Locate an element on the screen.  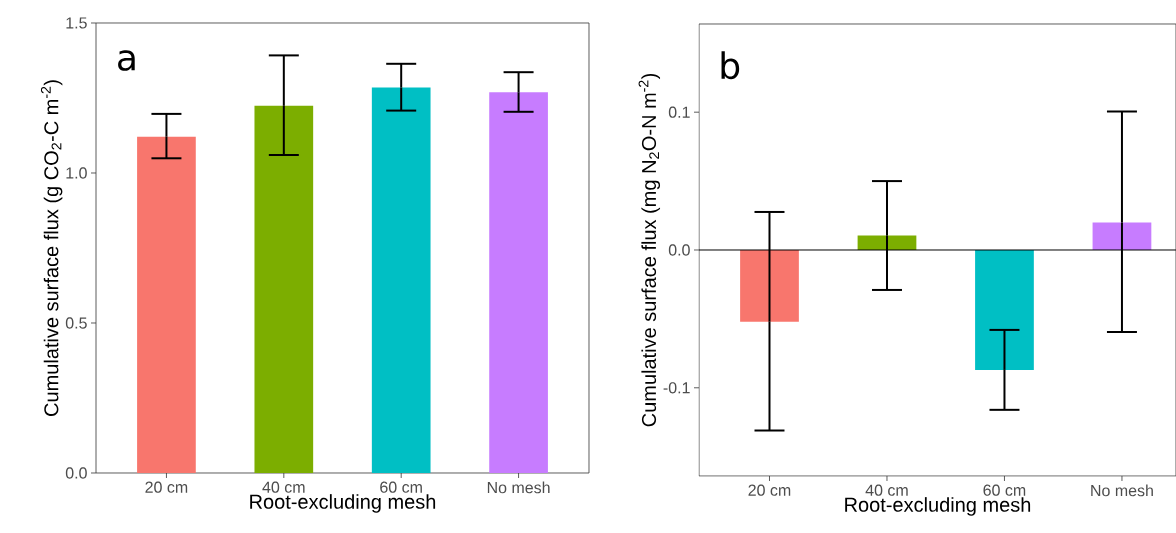
y-tick-label: 1.0 is located at coordinates (76, 173).